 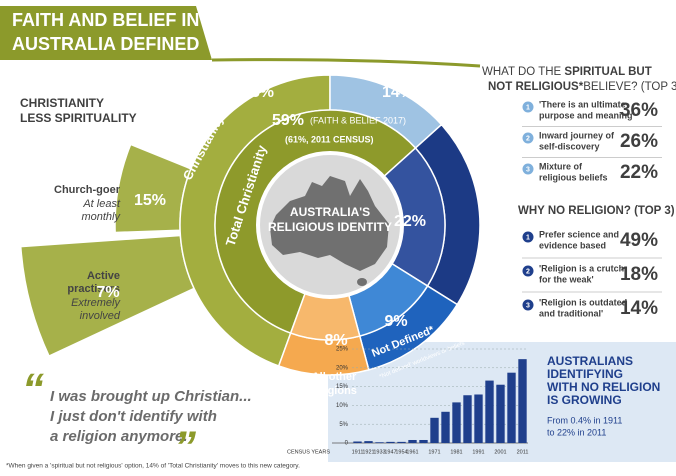 What do you see at coordinates (258, 92) in the screenshot?
I see `christianity-percent: 45%` at bounding box center [258, 92].